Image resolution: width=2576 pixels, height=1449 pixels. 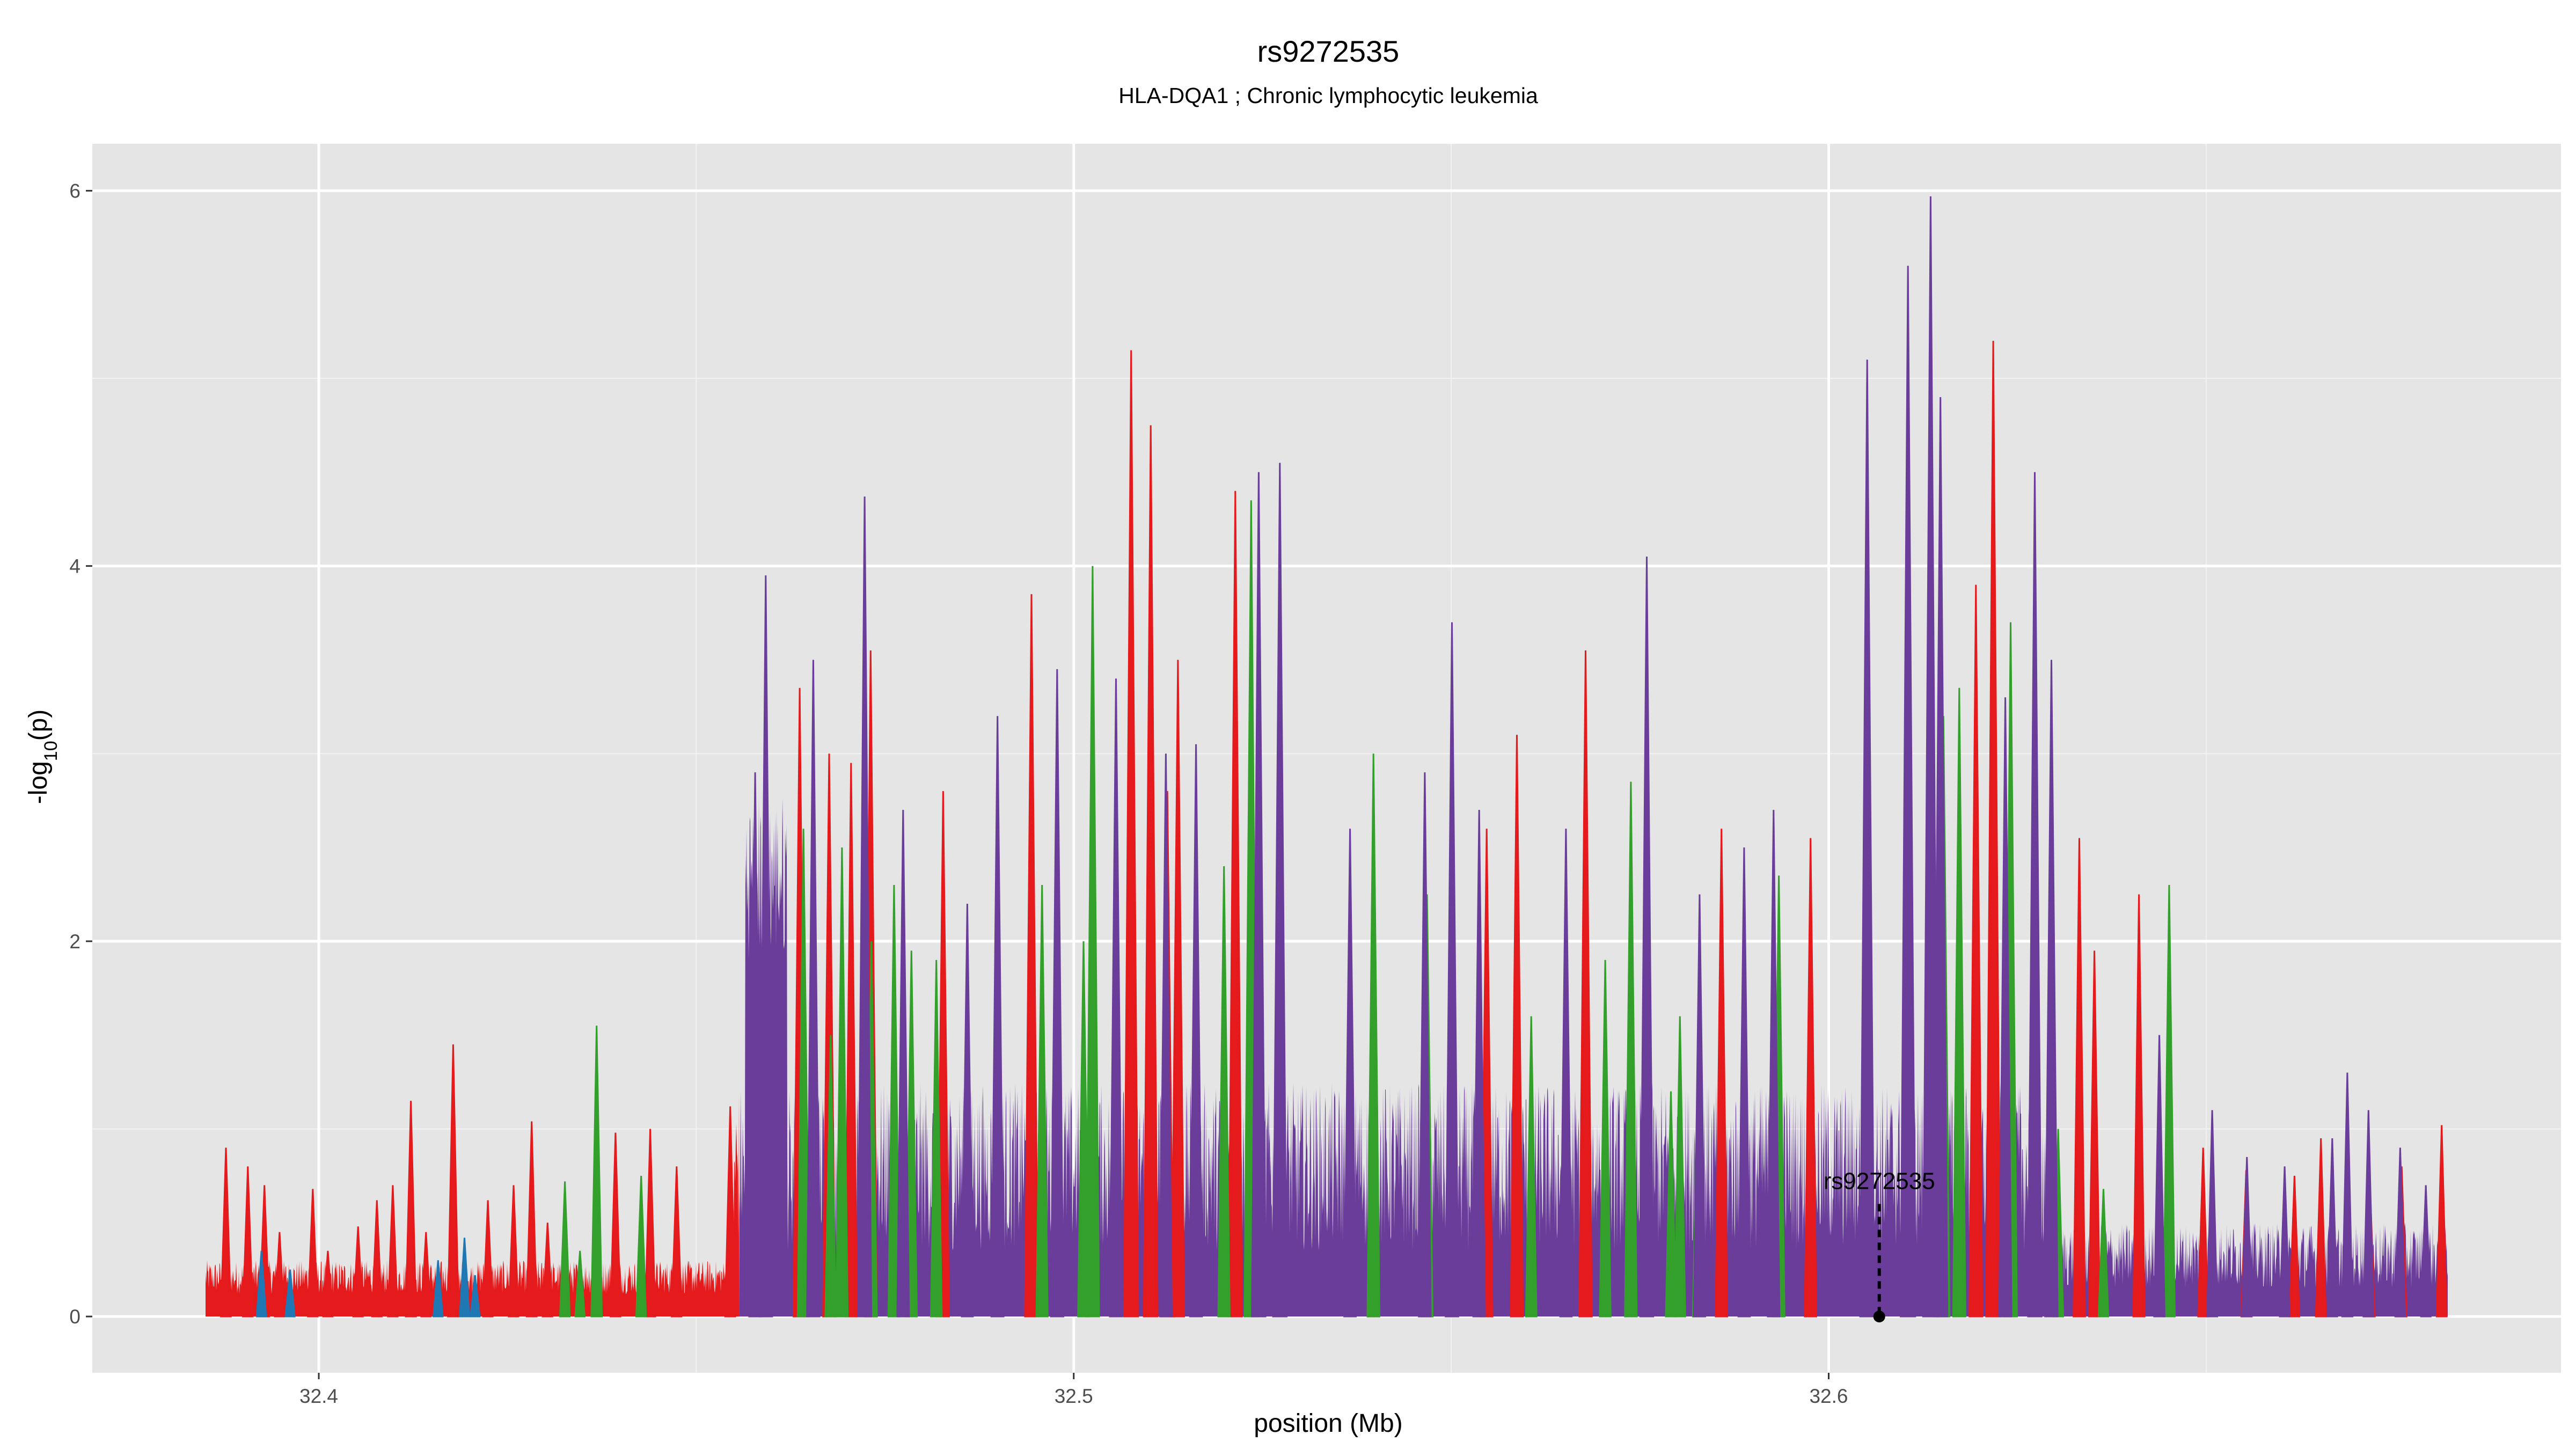 What do you see at coordinates (1879, 1181) in the screenshot?
I see `snp-label: rs9272535` at bounding box center [1879, 1181].